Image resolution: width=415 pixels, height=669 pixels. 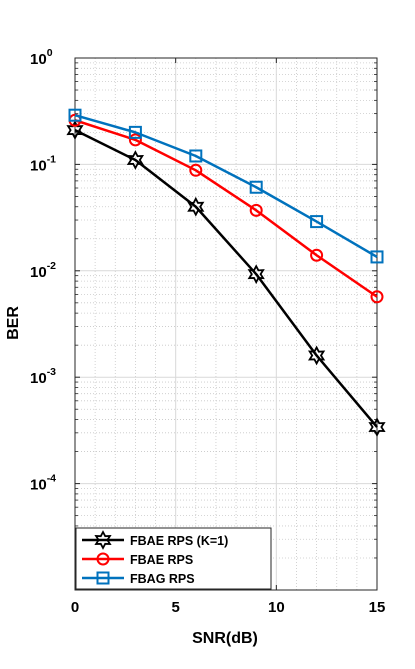 What do you see at coordinates (162, 579) in the screenshot?
I see `legend-label: FBAG RPS` at bounding box center [162, 579].